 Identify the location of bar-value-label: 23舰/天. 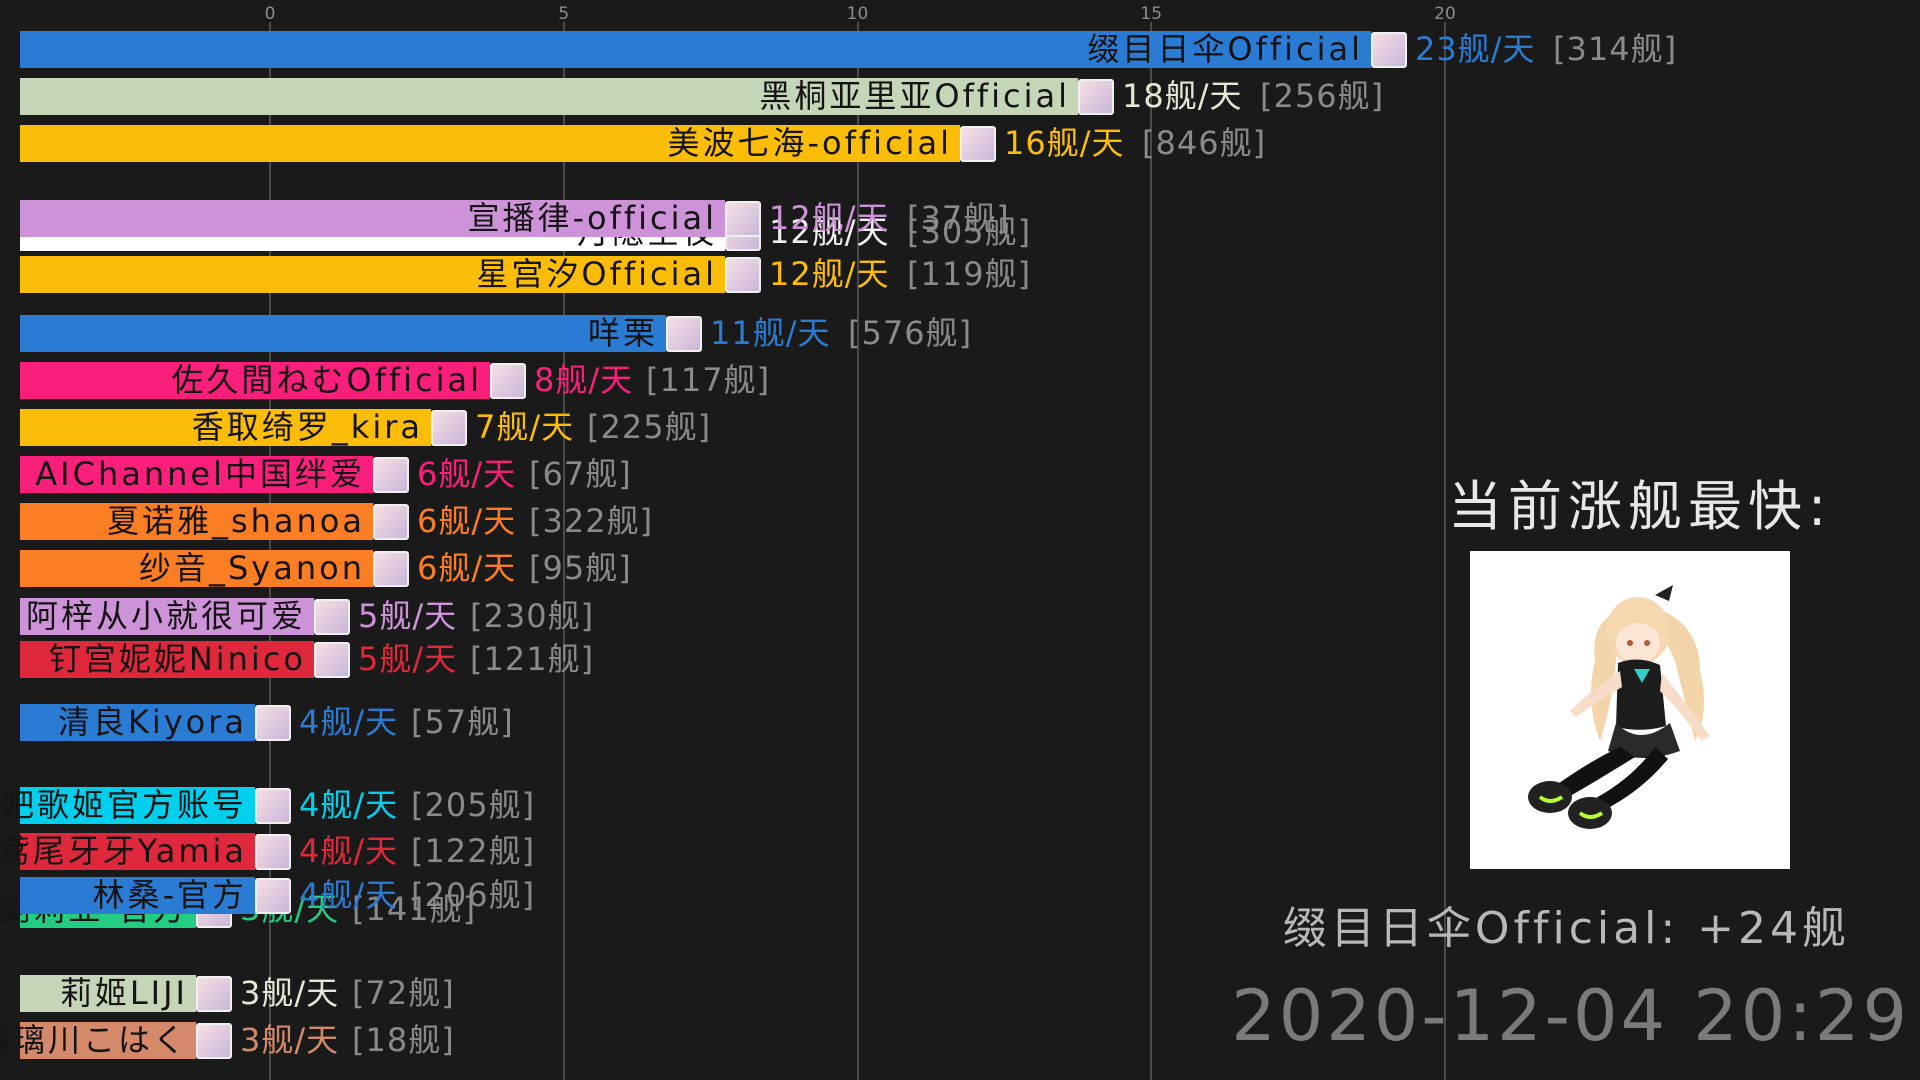
(1475, 49).